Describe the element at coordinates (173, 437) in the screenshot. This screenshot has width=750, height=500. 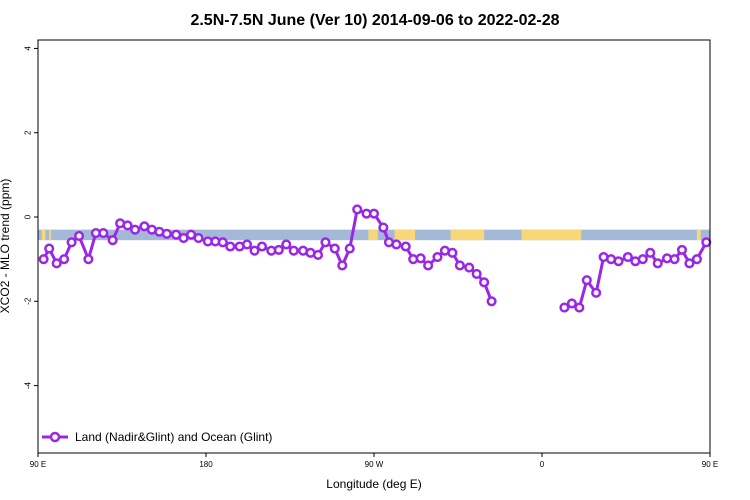
I see `legend-label: Land (Nadir&Glint) and Ocean (Glint)` at that location.